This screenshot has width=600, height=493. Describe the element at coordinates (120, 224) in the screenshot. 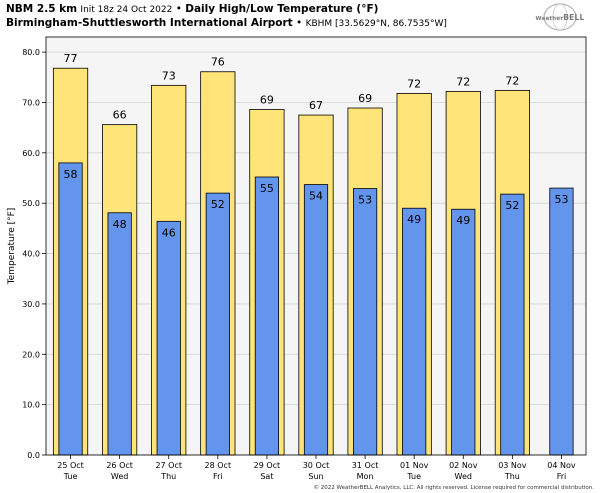

I see `low-temp-label: 48` at that location.